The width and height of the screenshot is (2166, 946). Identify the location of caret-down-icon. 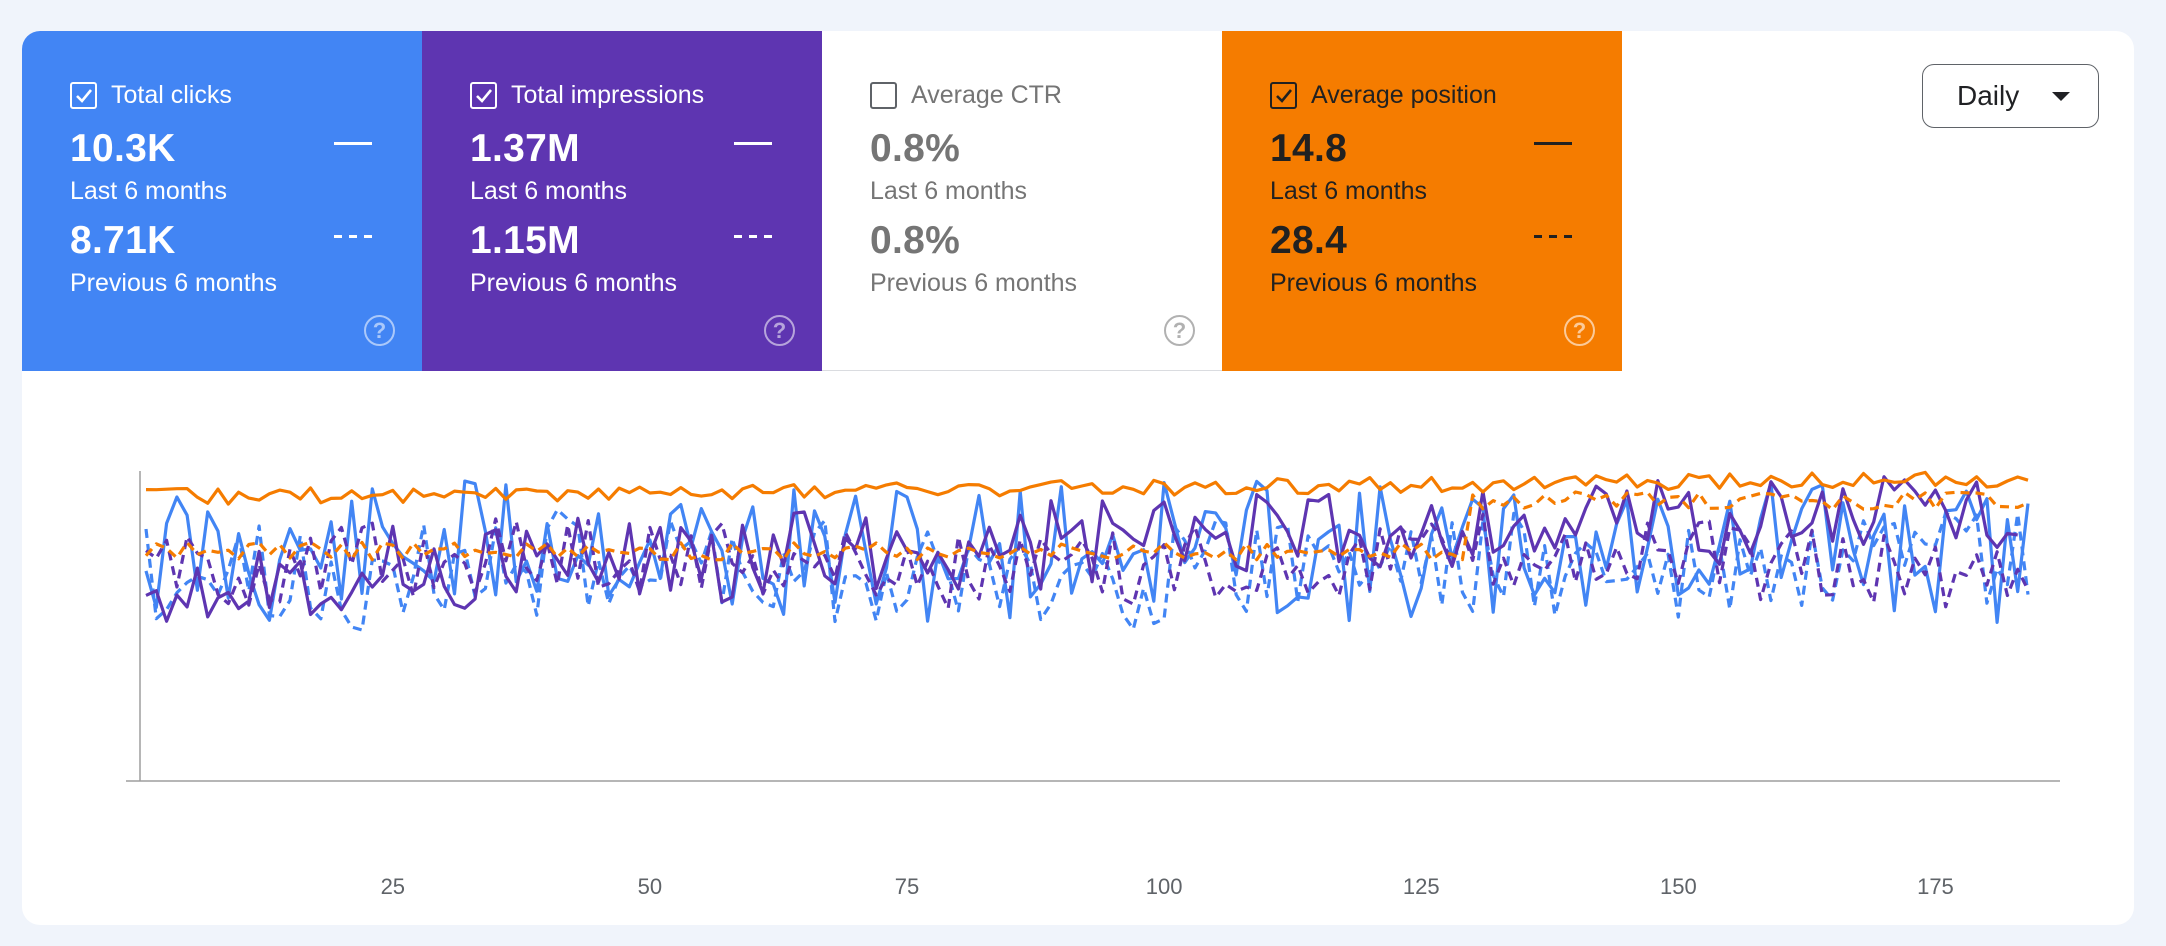
(2061, 96).